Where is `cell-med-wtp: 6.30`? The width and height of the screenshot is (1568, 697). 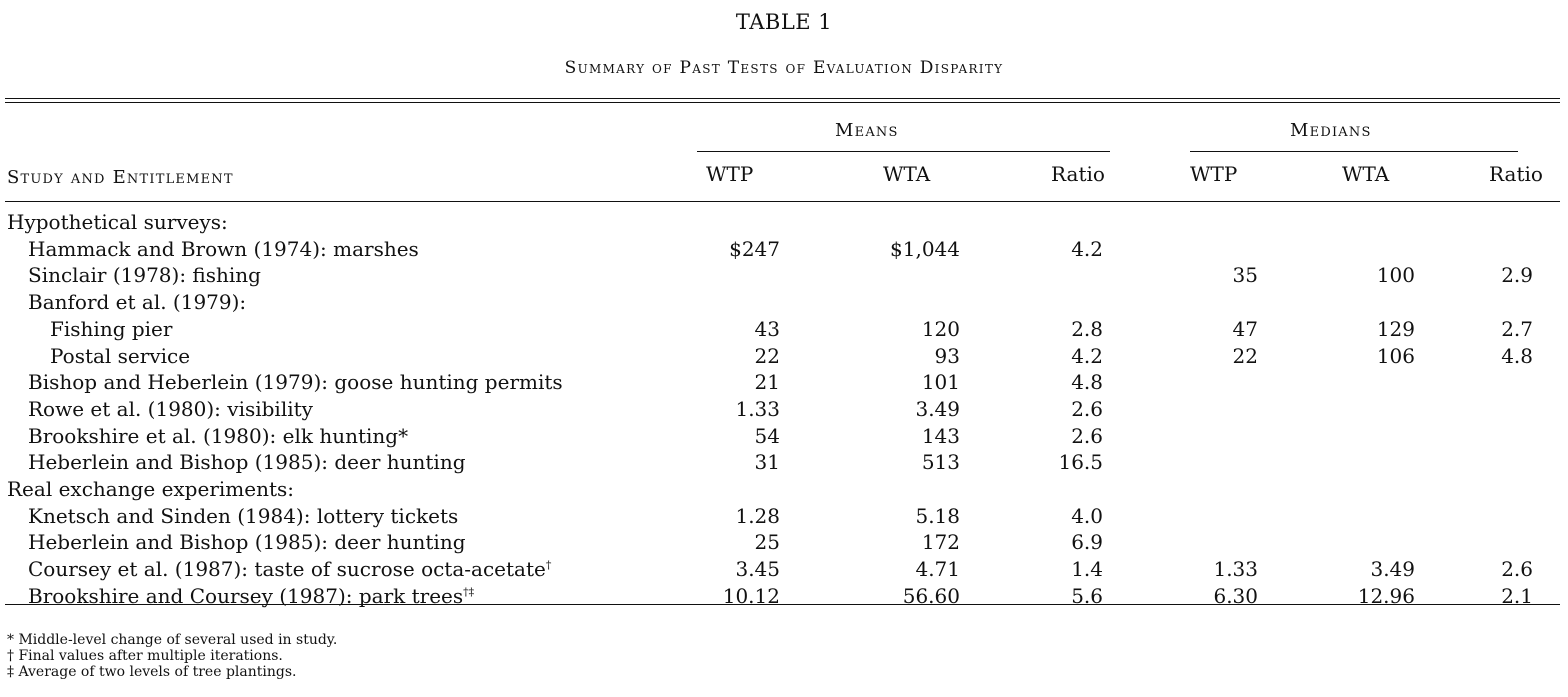 cell-med-wtp: 6.30 is located at coordinates (1235, 595).